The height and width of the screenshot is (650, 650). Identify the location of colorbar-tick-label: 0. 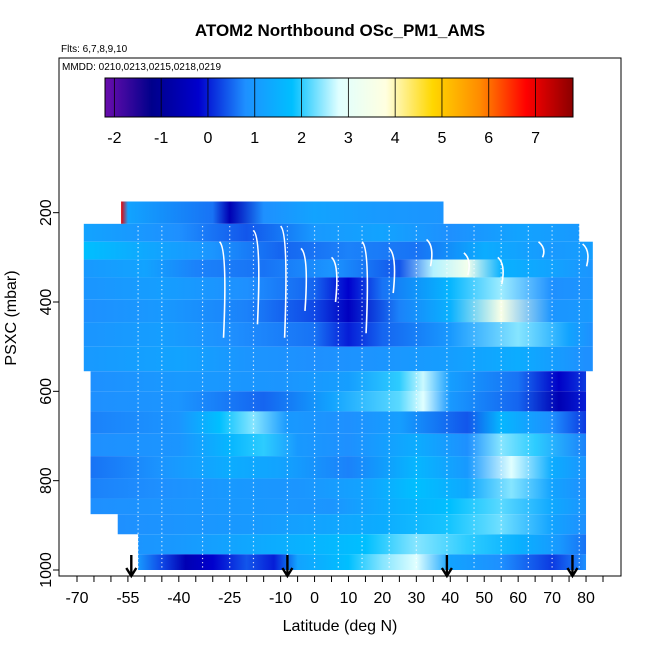
(208, 138).